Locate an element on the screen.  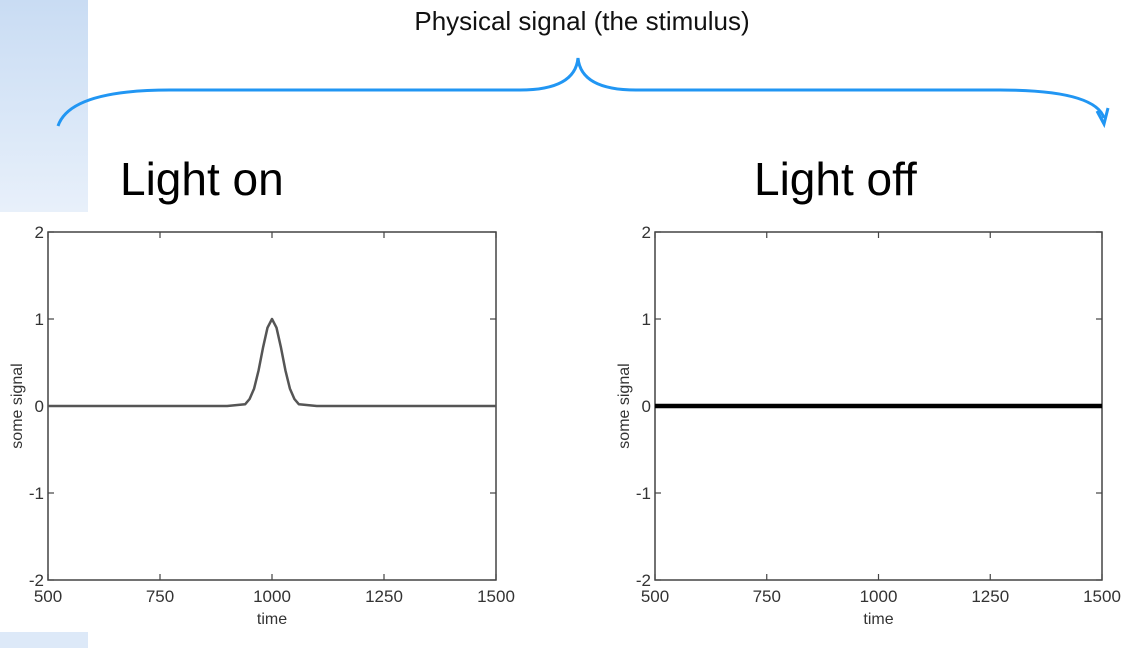
panel-title-light-off: Light off is located at coordinates (835, 179).